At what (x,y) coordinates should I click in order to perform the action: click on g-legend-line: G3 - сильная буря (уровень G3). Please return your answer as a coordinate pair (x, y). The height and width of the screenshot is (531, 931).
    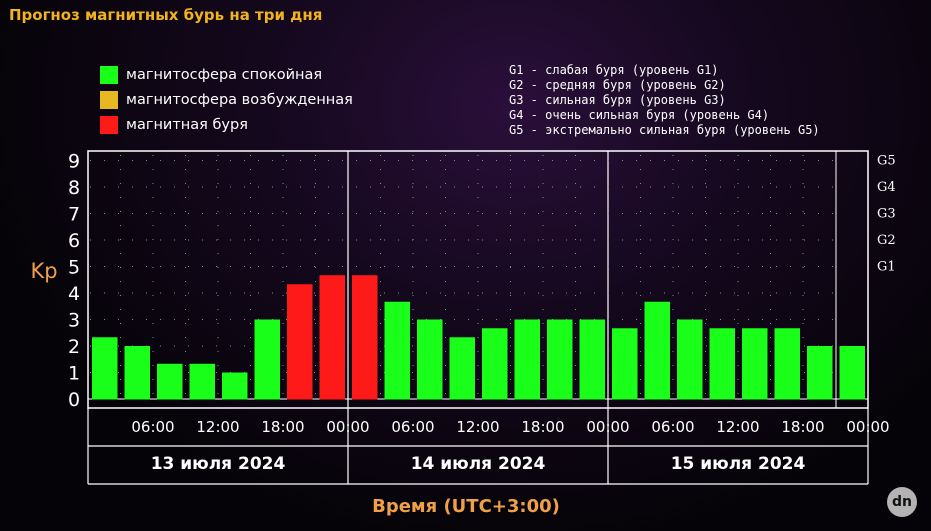
    Looking at the image, I should click on (617, 100).